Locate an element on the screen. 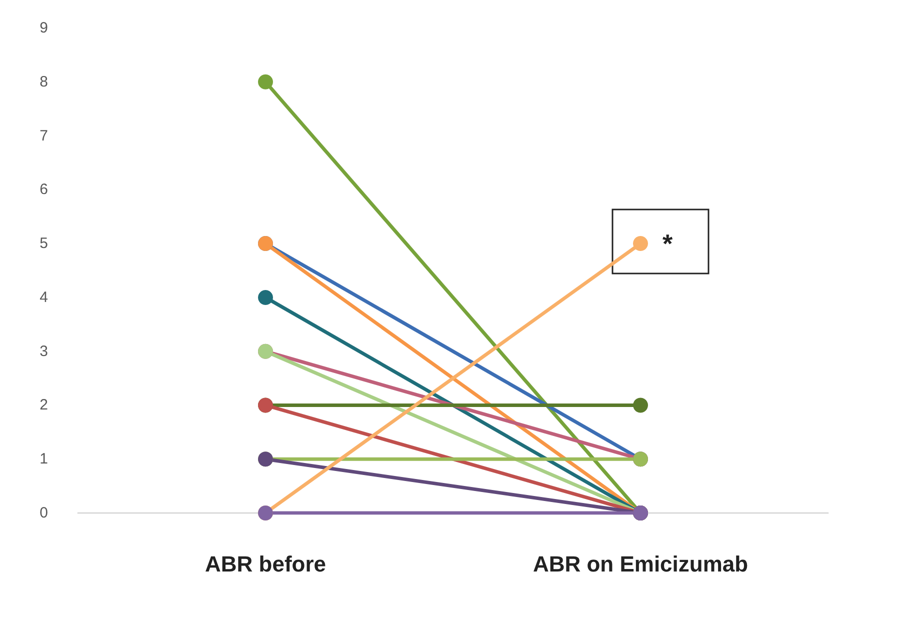  y-tick-label: 3 is located at coordinates (44, 351).